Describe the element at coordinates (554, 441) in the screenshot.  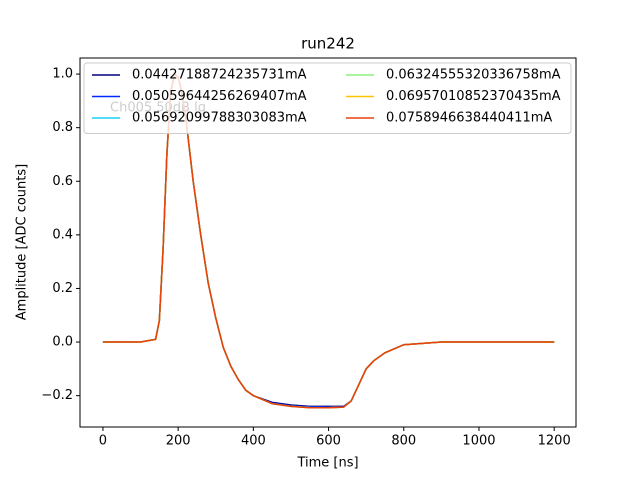
I see `x-tick-label: 1200` at that location.